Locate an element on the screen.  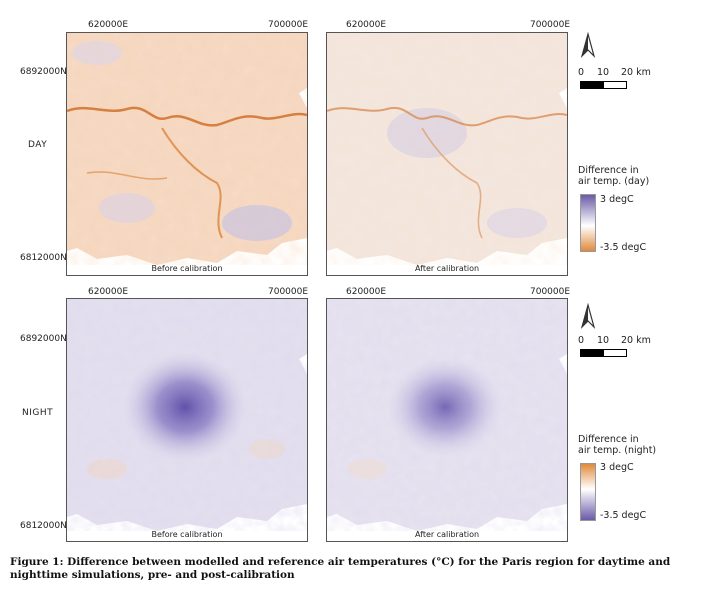
legend-max-day: 3 degC is located at coordinates (617, 199).